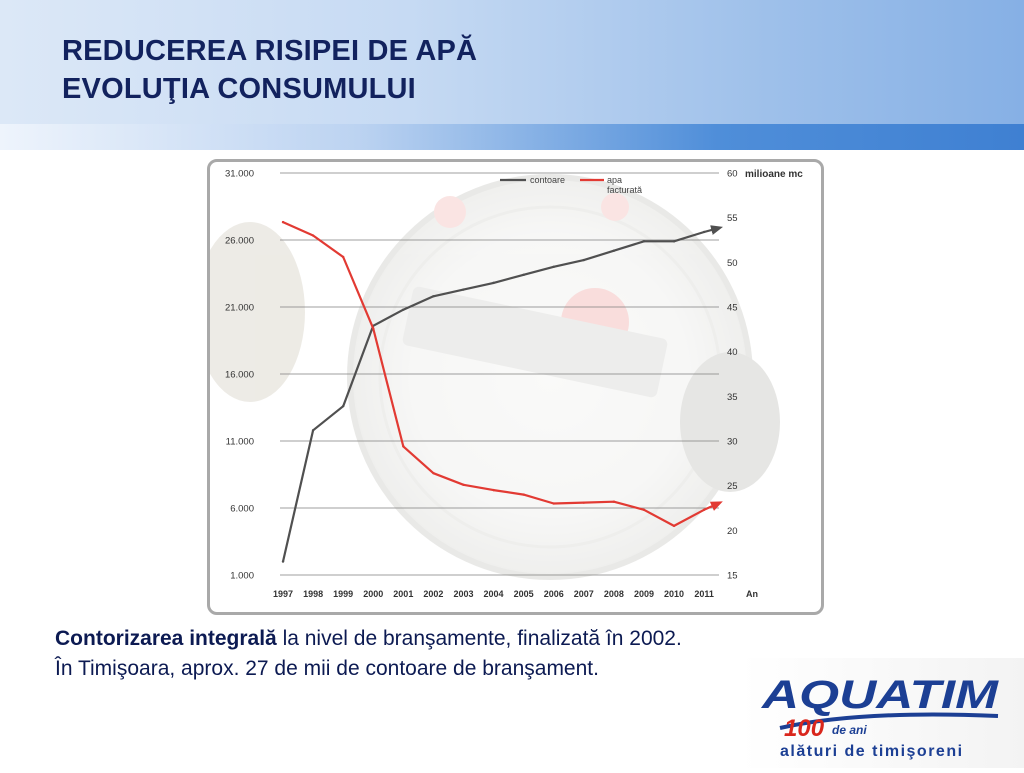 The width and height of the screenshot is (1024, 773). Describe the element at coordinates (732, 174) in the screenshot. I see `right-tick-label: 60` at that location.